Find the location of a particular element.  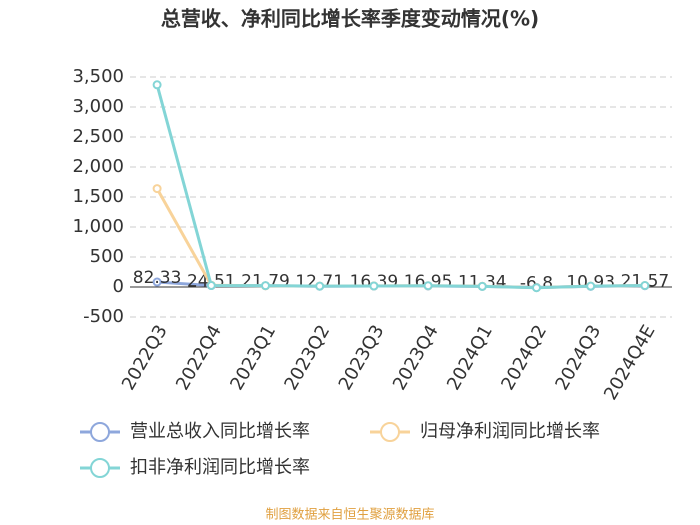

x-tick-label: 2023Q3 is located at coordinates (362, 358).